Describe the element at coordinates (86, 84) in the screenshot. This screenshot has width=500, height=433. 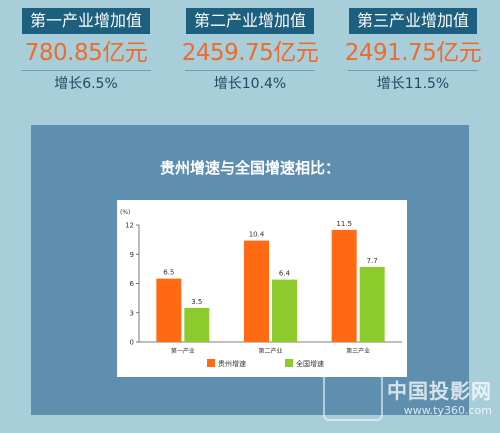
I see `stat-growth: 增长6.5%` at that location.